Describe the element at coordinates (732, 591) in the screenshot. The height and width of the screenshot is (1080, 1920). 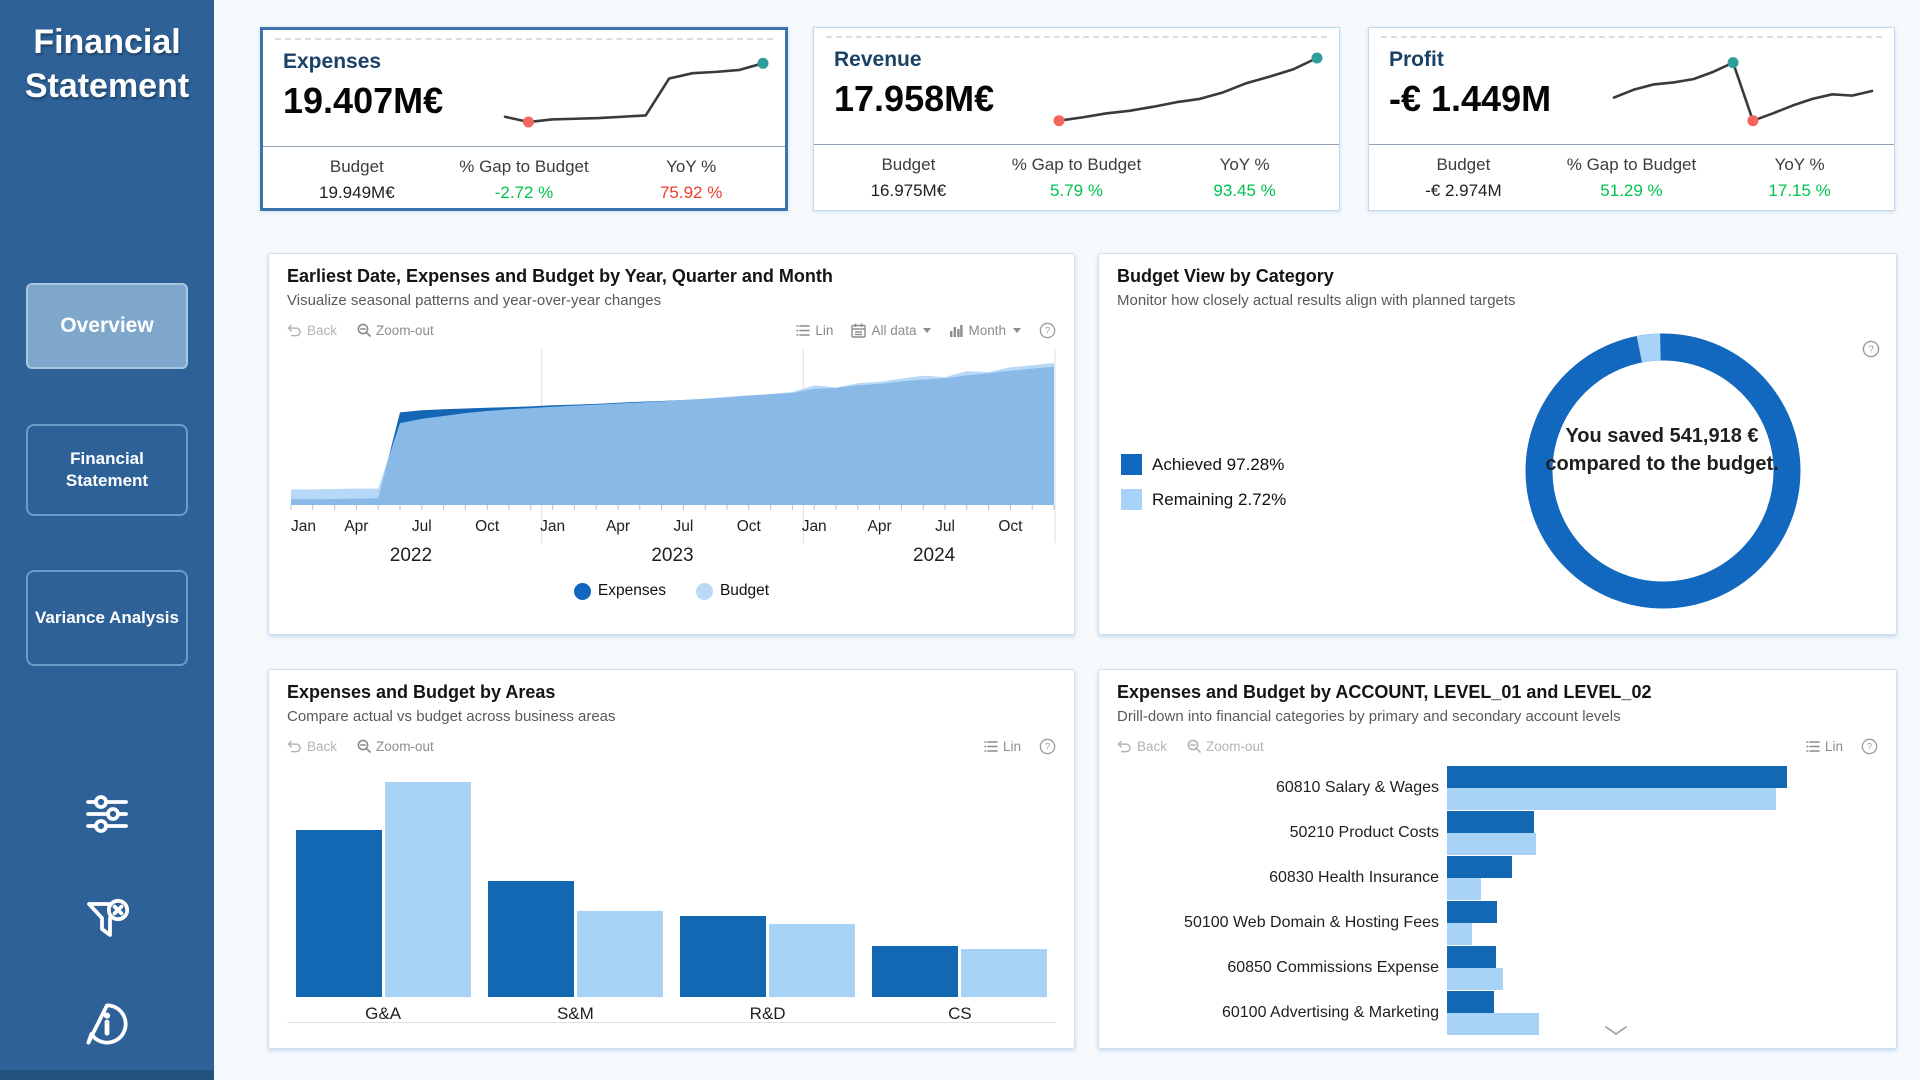
I see `legend-item-budget: Budget` at that location.